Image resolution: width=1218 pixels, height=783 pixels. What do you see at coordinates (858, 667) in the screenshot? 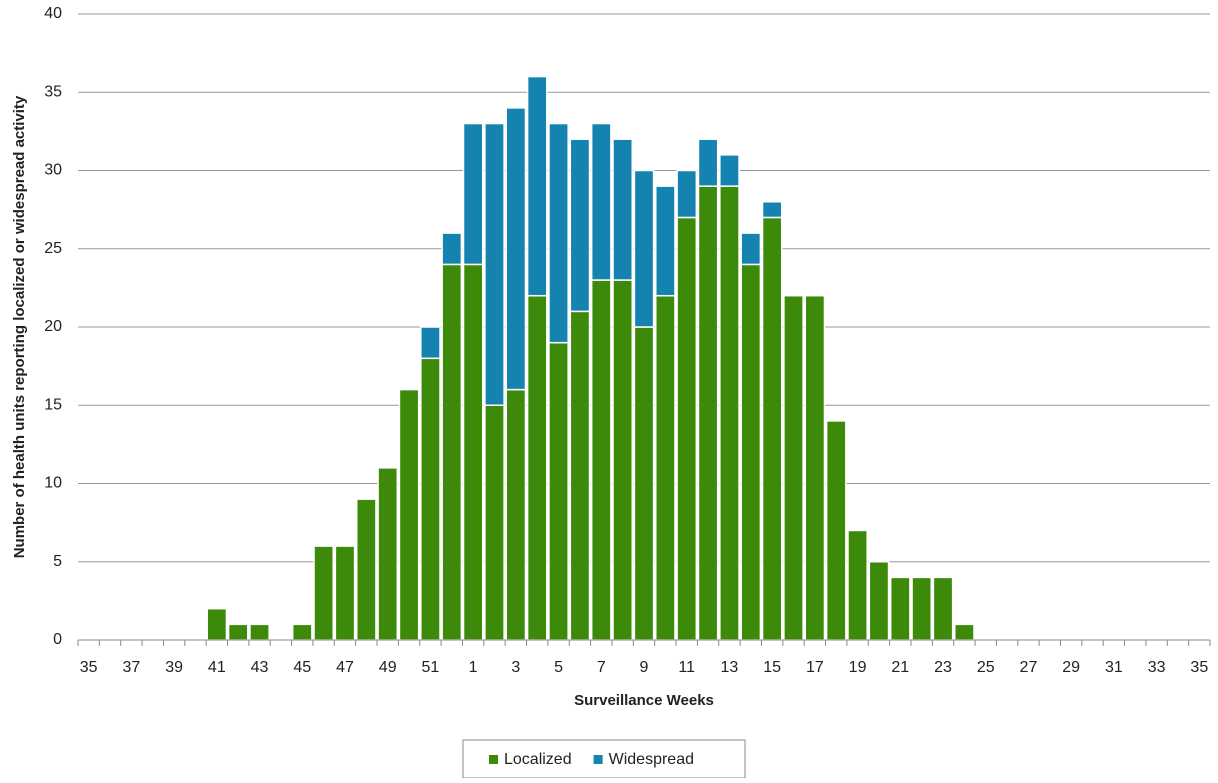
I see `x-tick-label: 19` at bounding box center [858, 667].